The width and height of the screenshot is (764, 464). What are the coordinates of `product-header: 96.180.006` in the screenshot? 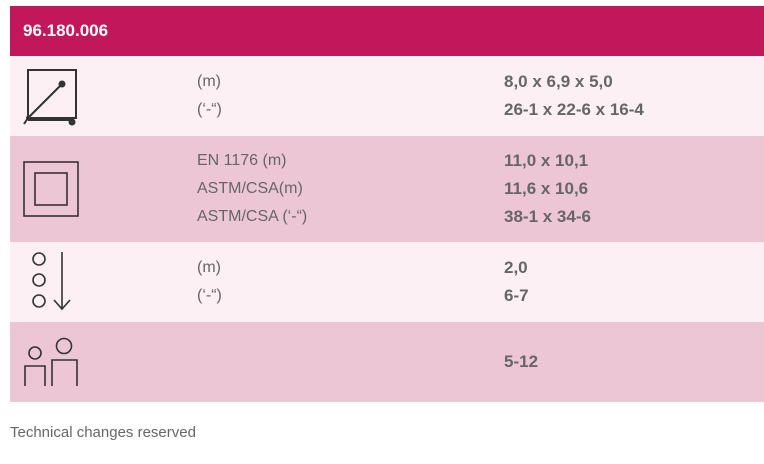 It's located at (387, 31).